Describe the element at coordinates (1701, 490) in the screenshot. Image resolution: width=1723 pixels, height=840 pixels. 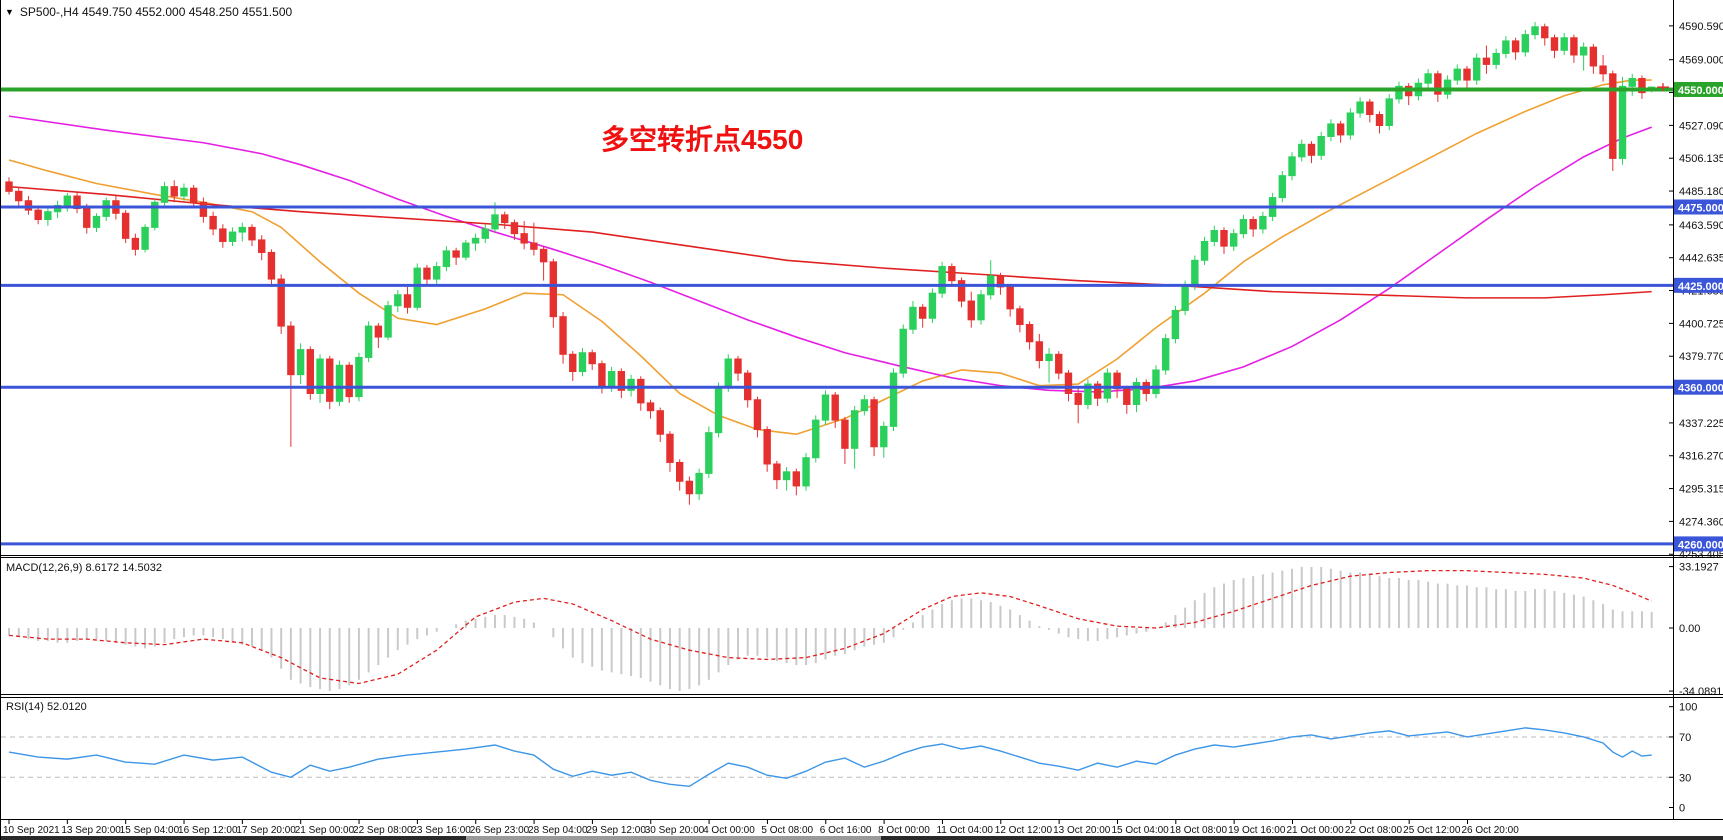
I see `axis-label: 4295.315` at that location.